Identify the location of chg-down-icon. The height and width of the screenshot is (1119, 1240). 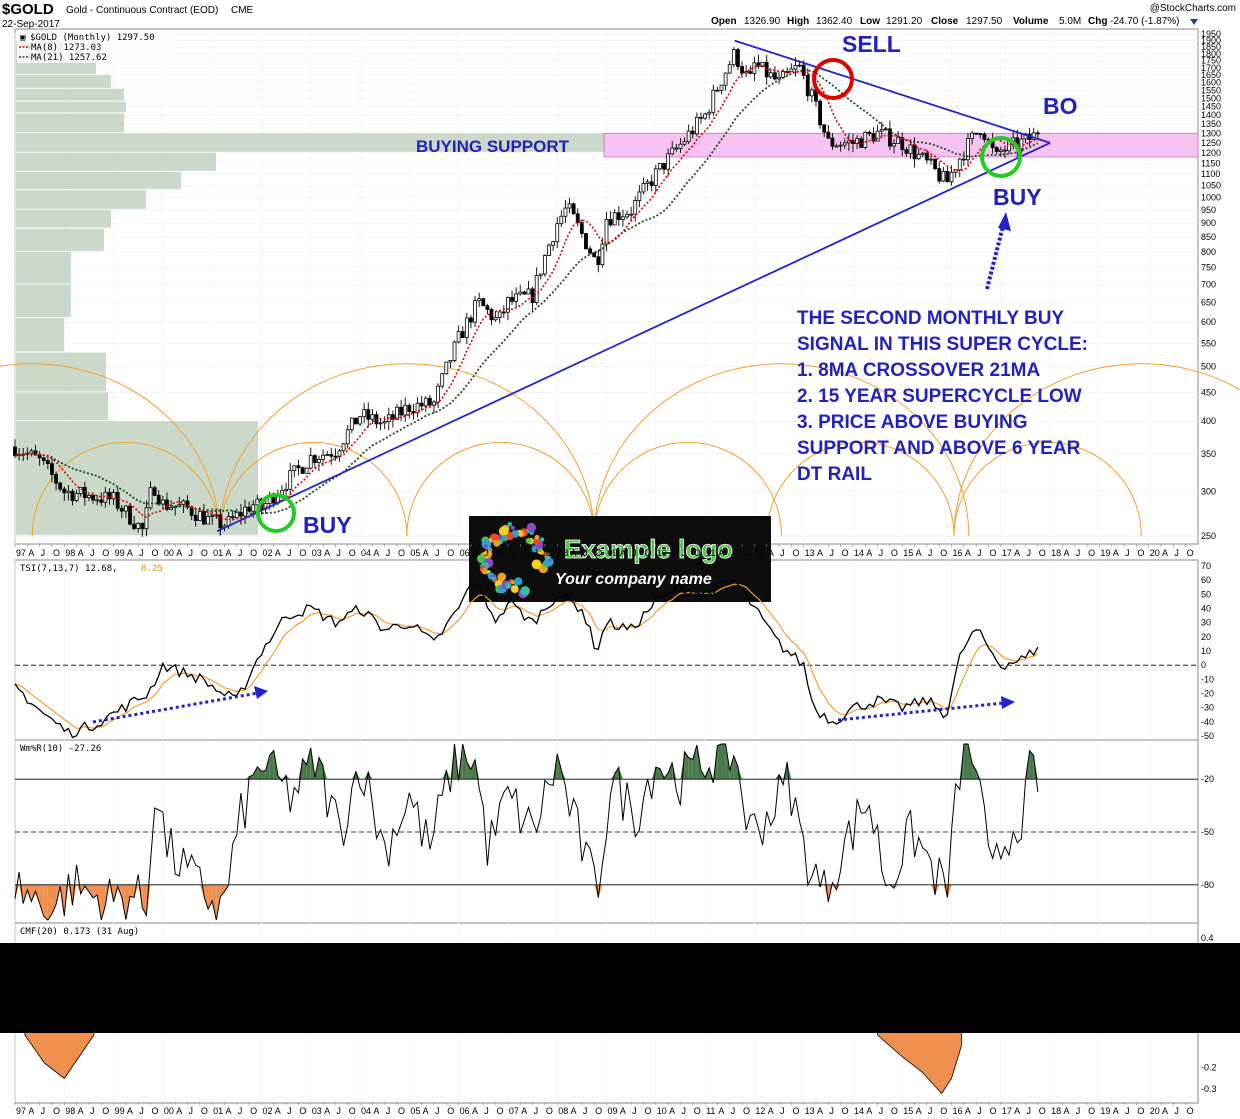
(1194, 22).